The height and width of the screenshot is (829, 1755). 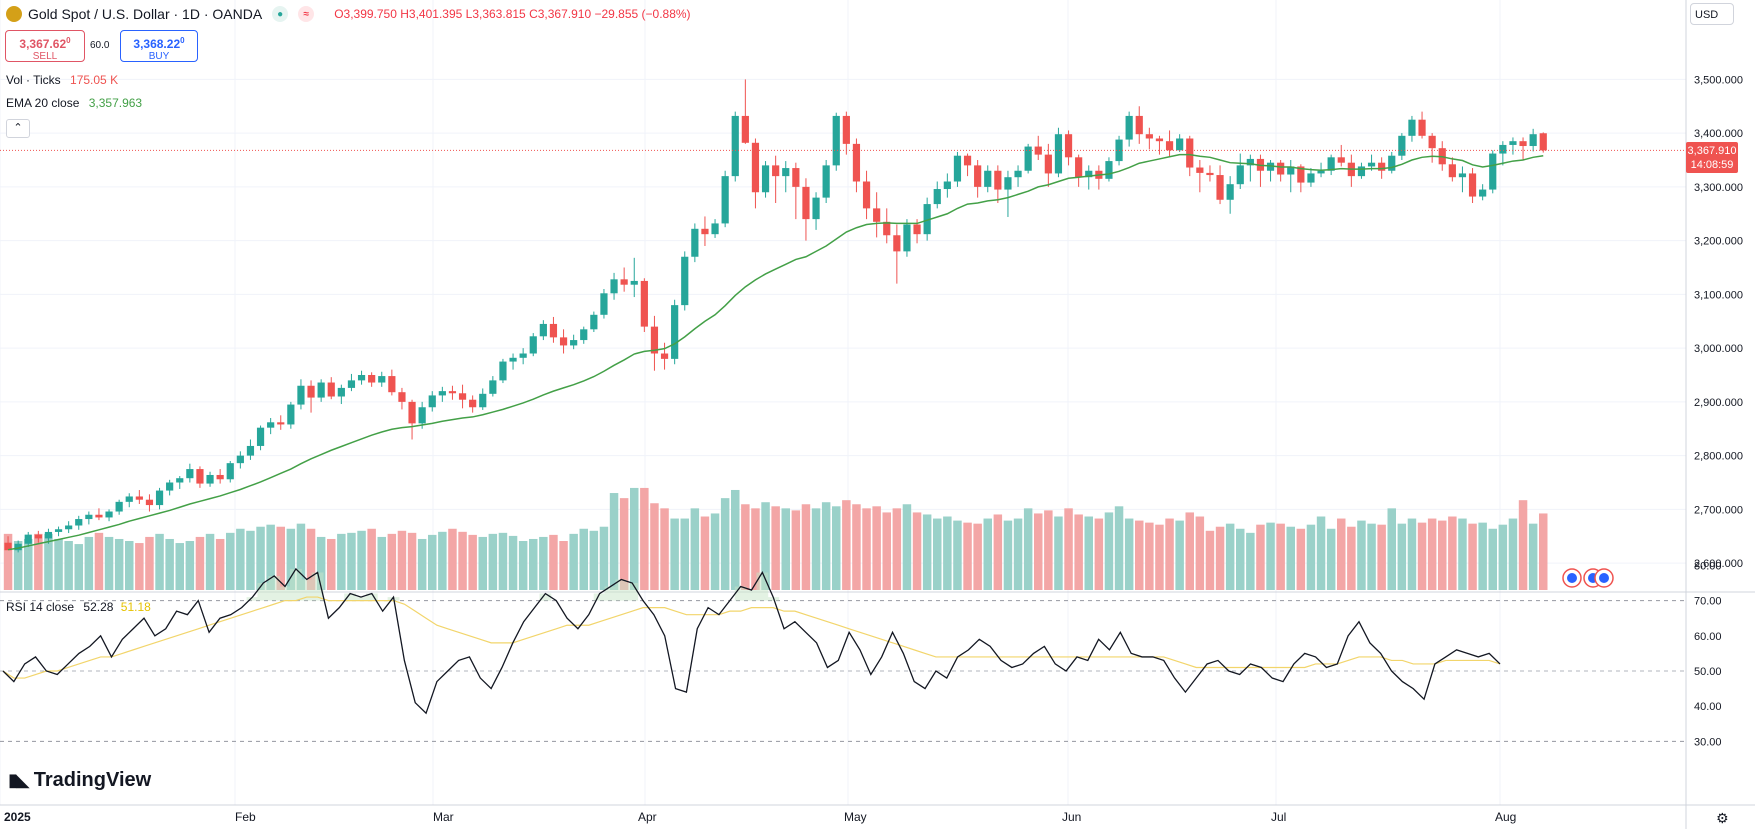 I want to click on market-open-icon: ●, so click(x=280, y=14).